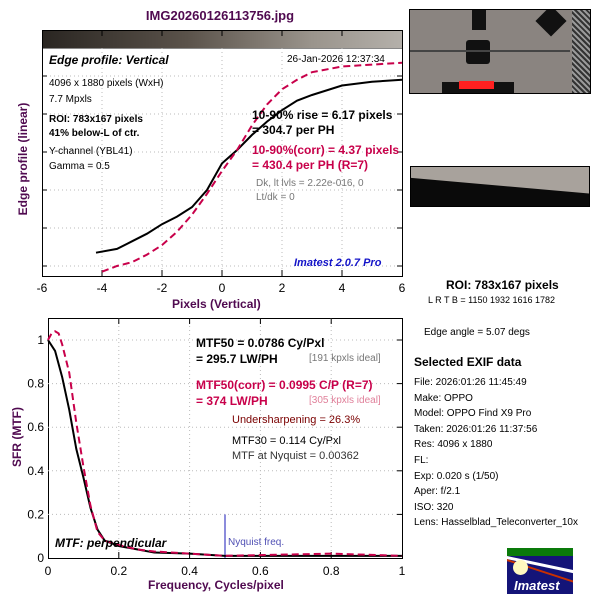 This screenshot has width=600, height=600. I want to click on image-title: IMG20260126113756.jpg, so click(220, 15).